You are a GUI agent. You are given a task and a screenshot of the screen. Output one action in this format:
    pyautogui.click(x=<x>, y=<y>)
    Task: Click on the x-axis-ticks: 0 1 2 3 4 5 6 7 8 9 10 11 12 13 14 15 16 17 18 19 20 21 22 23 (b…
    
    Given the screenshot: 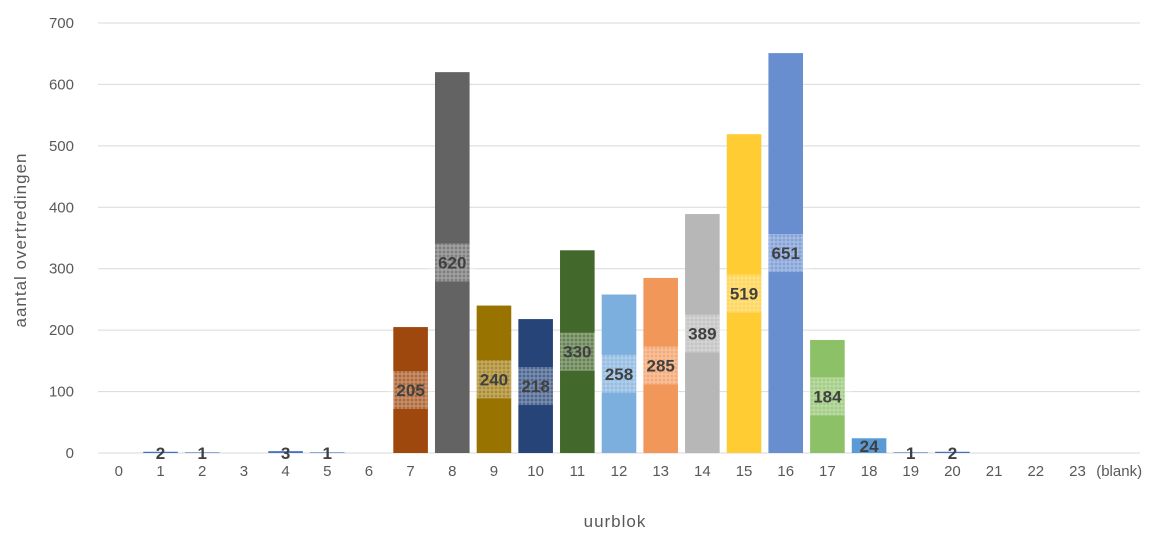 What is the action you would take?
    pyautogui.click(x=628, y=471)
    